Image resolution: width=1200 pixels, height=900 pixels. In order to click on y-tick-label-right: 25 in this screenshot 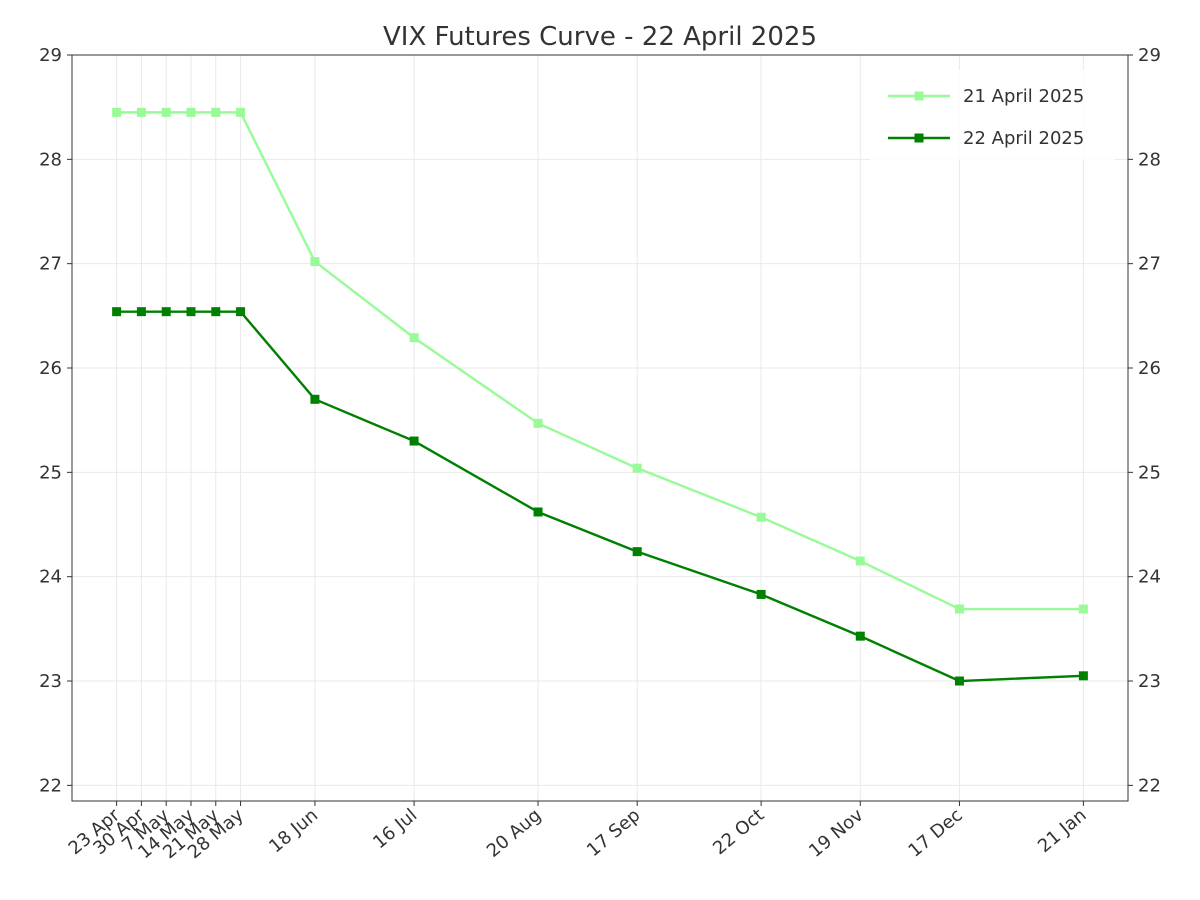, I will do `click(1149, 472)`.